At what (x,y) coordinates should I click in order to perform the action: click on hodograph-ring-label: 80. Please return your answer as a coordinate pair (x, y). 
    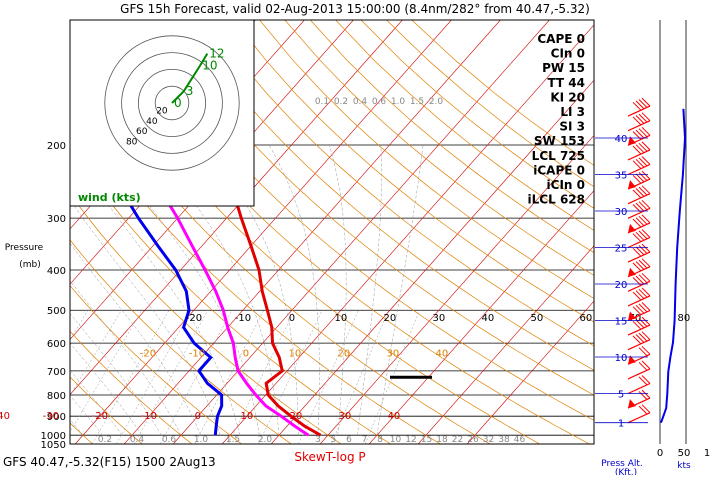
    Looking at the image, I should click on (132, 143).